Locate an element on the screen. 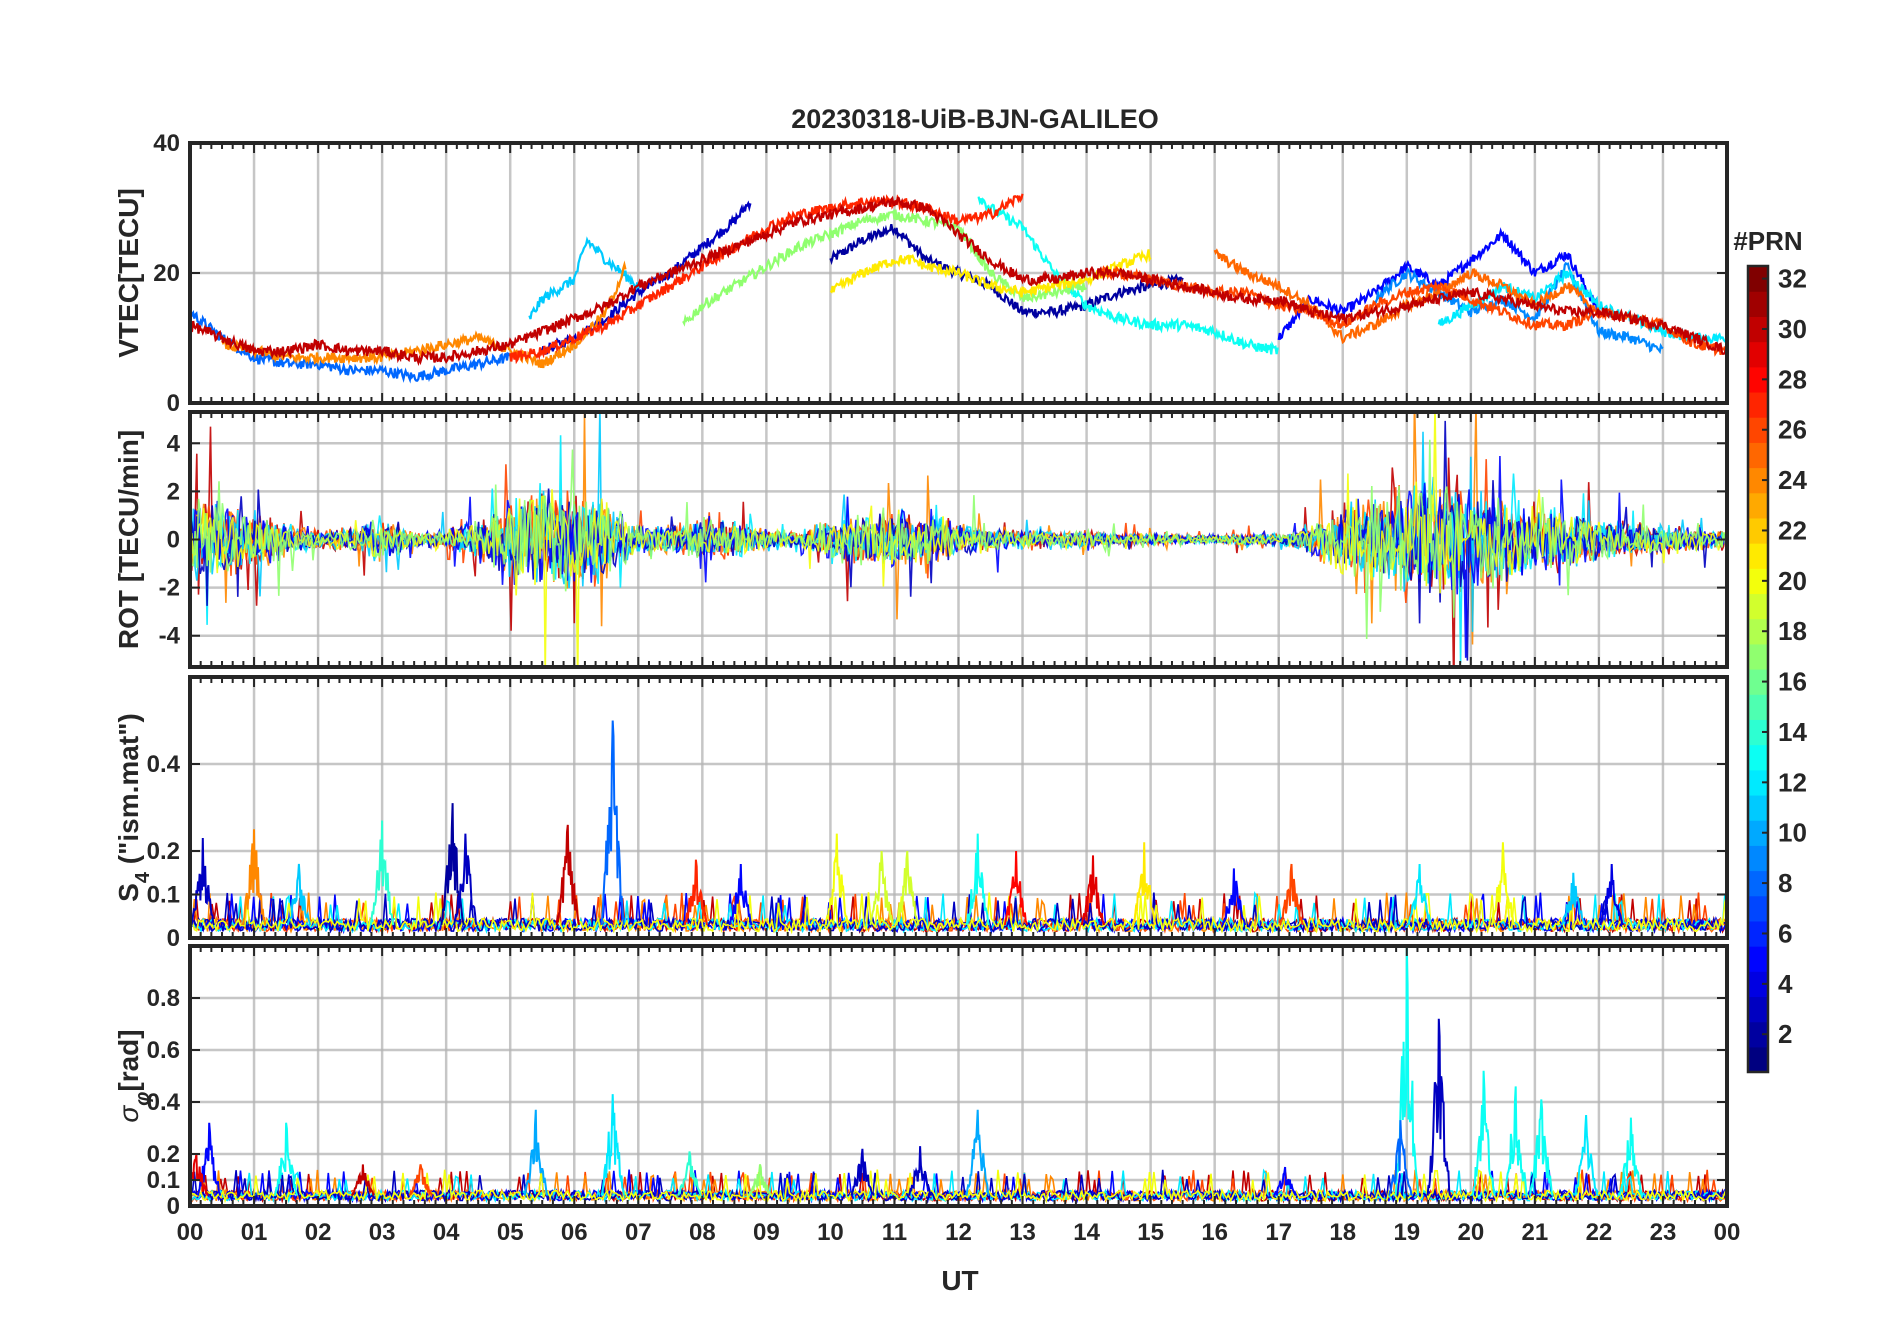  y-tick-label: 2 is located at coordinates (173, 491).